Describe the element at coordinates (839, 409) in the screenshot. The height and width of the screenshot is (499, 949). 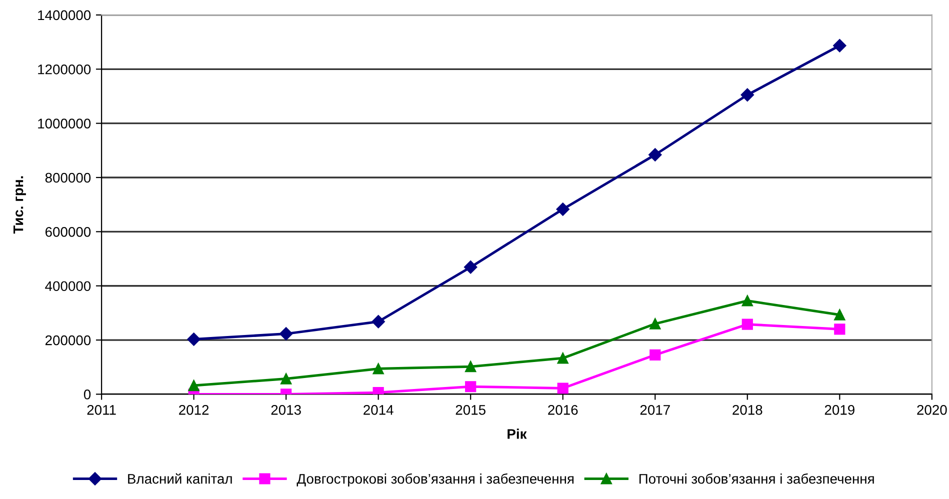
I see `x-tick-label: 2019` at that location.